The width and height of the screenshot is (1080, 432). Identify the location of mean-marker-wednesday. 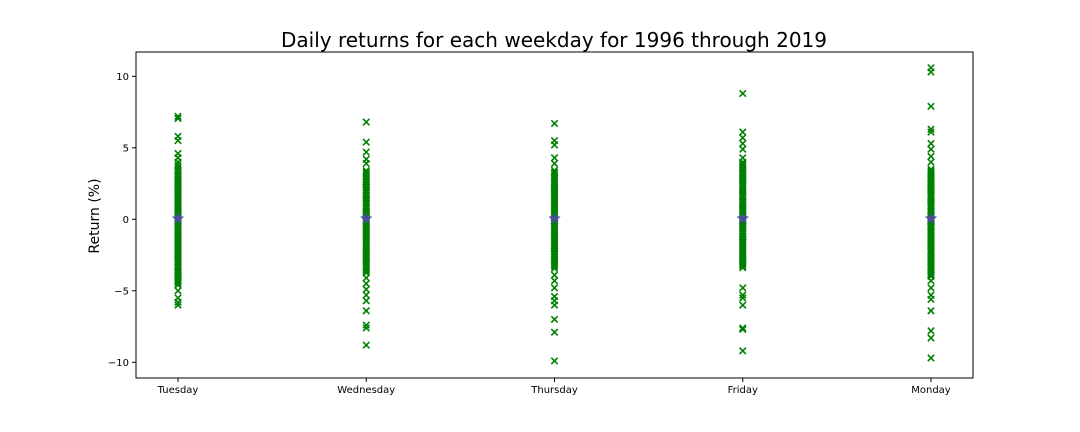
(366, 218).